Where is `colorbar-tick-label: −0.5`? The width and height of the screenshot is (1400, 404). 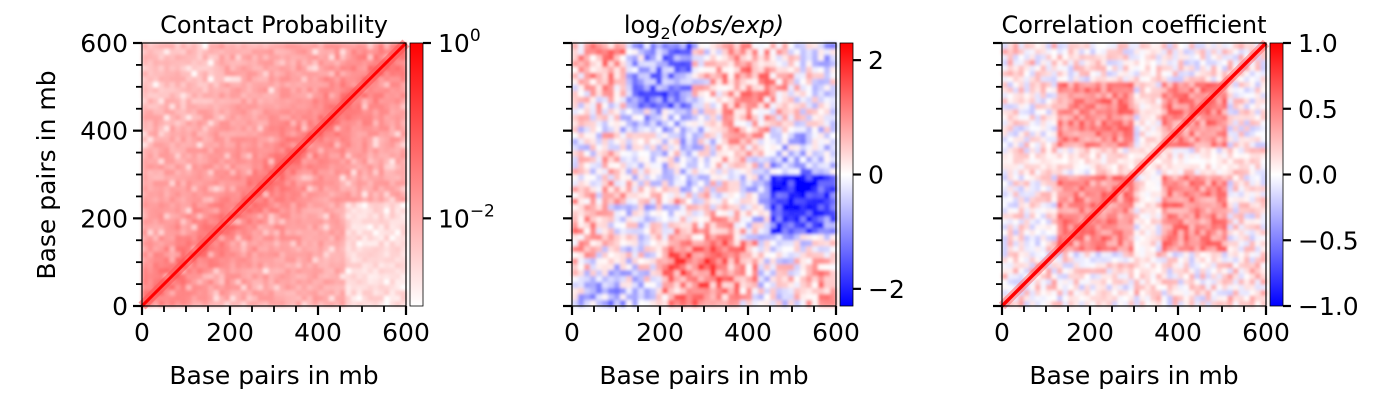 colorbar-tick-label: −0.5 is located at coordinates (1328, 240).